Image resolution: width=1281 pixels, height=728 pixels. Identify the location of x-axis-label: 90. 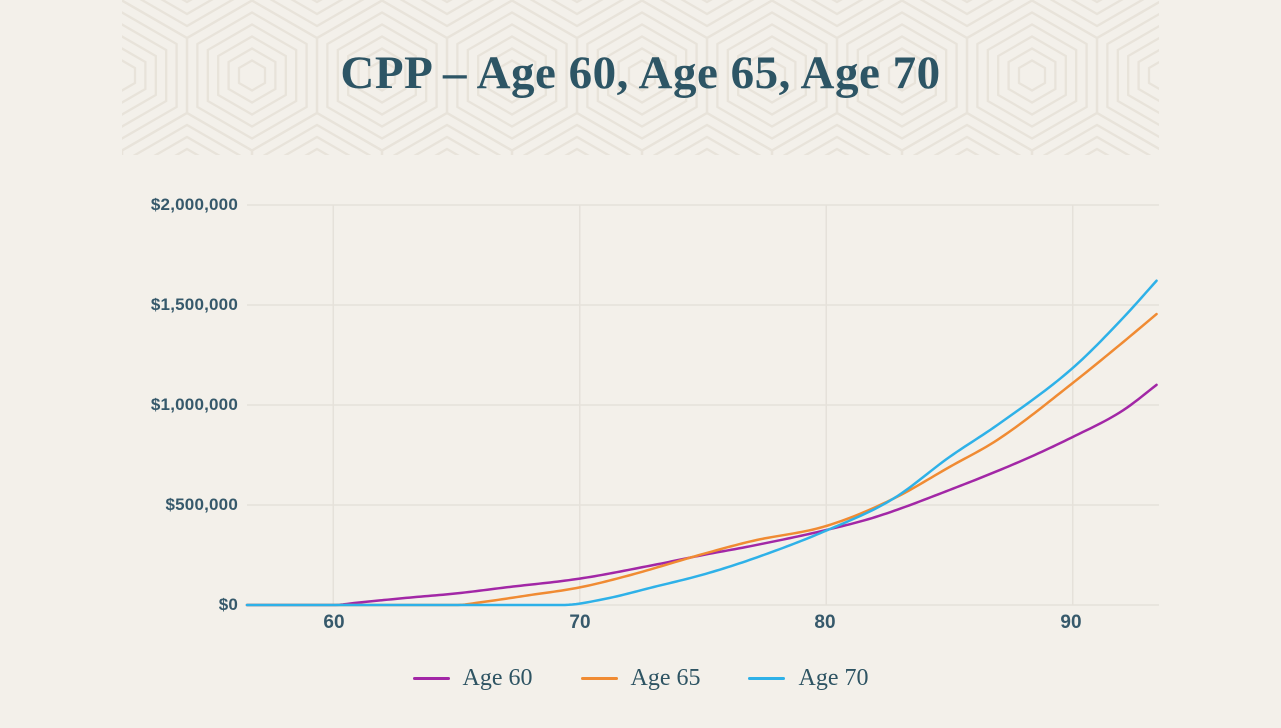
(1071, 622).